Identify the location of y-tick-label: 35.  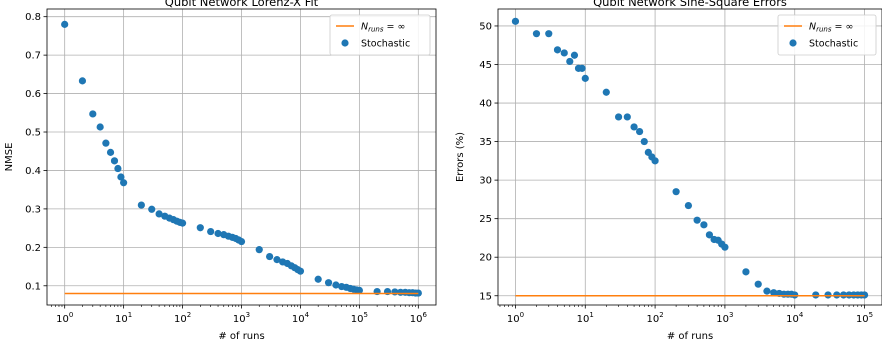
(485, 142).